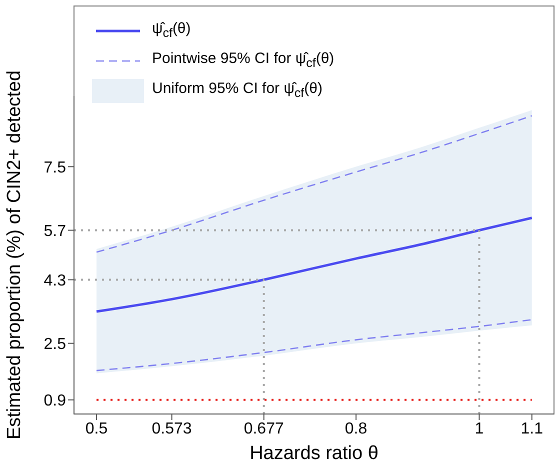 This screenshot has width=558, height=465. What do you see at coordinates (96, 429) in the screenshot?
I see `x-tick-label: 0.5` at bounding box center [96, 429].